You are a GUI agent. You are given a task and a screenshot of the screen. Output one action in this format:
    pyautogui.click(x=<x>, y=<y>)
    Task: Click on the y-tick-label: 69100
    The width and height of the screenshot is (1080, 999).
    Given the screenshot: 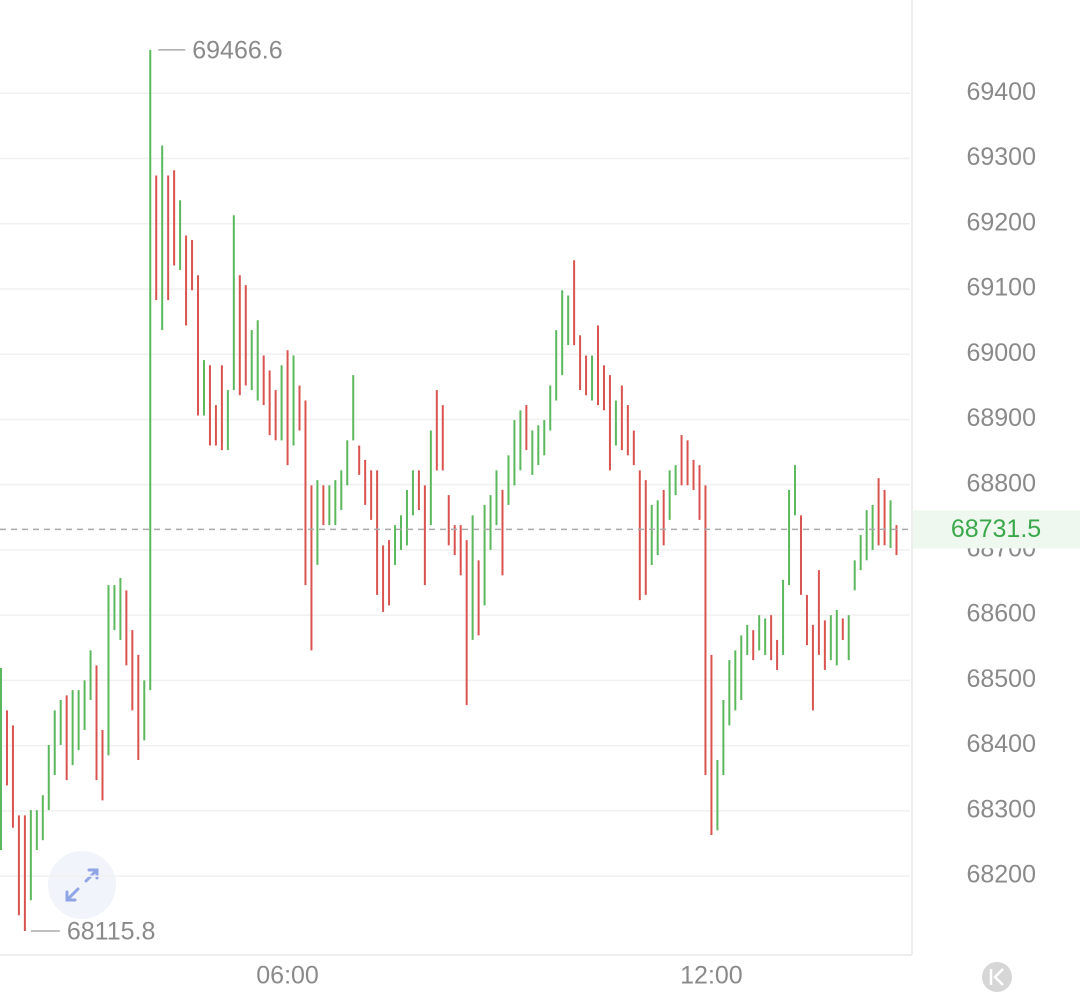 What is the action you would take?
    pyautogui.click(x=1001, y=288)
    